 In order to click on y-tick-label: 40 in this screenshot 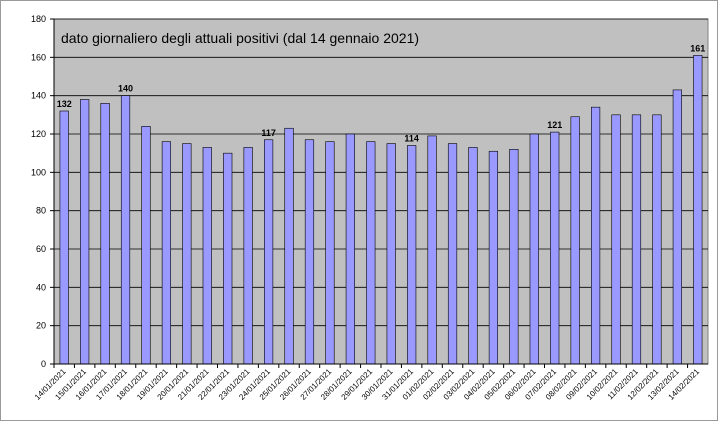, I will do `click(41, 287)`.